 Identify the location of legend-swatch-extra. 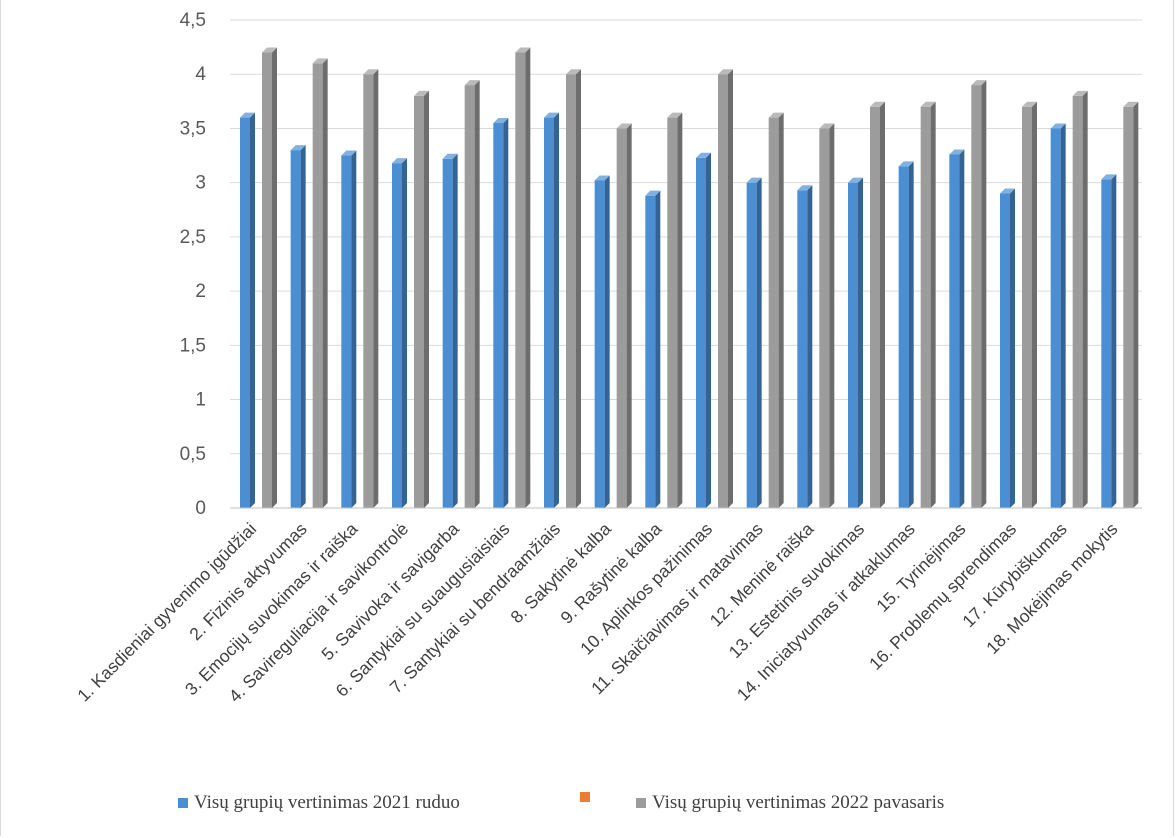
(585, 797).